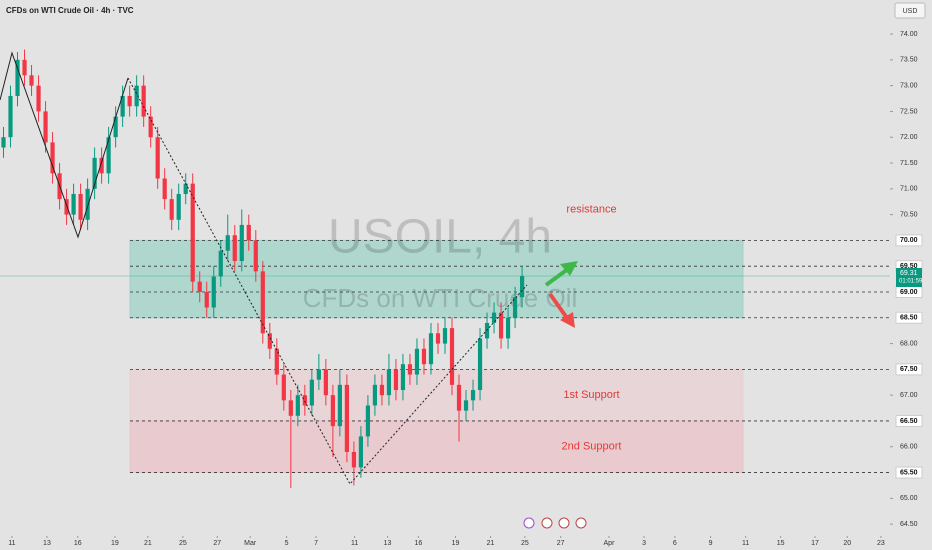  What do you see at coordinates (445, 543) in the screenshot?
I see `time-axis` at bounding box center [445, 543].